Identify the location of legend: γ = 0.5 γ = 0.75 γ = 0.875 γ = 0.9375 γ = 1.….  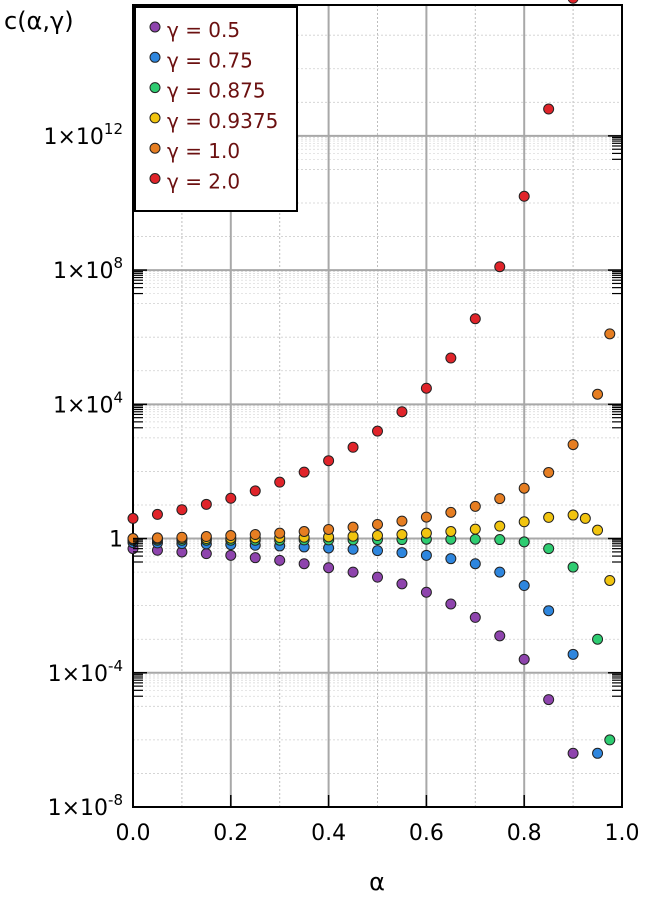
(216, 109).